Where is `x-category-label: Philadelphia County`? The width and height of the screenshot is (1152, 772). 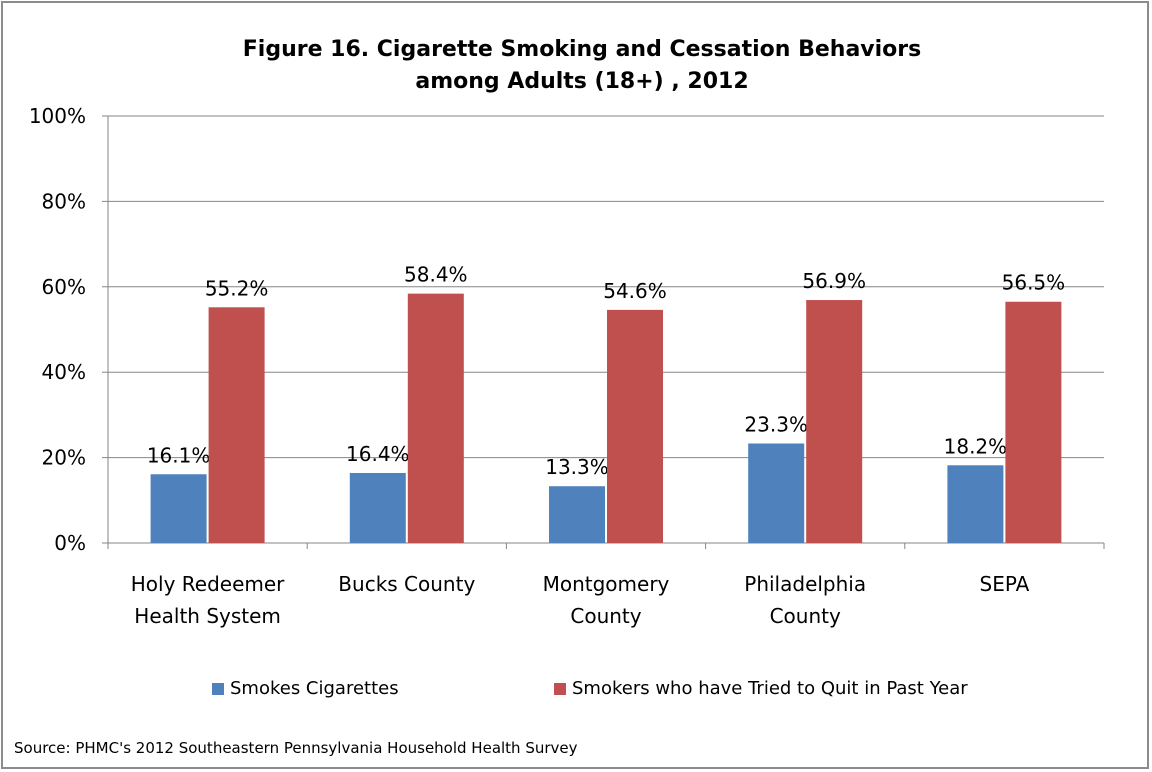
x-category-label: Philadelphia County is located at coordinates (805, 600).